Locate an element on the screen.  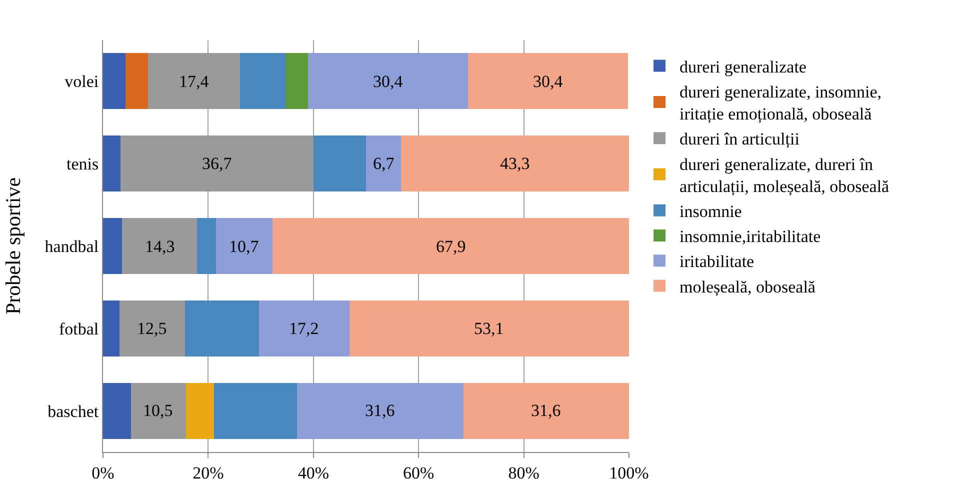
data-label: 12,5 is located at coordinates (152, 328).